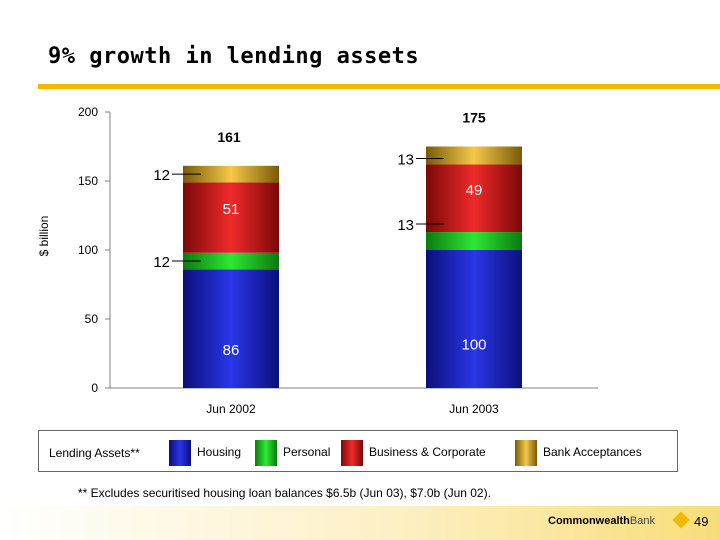 Image resolution: width=720 pixels, height=540 pixels. Describe the element at coordinates (88, 181) in the screenshot. I see `y-tick-label: 150` at that location.